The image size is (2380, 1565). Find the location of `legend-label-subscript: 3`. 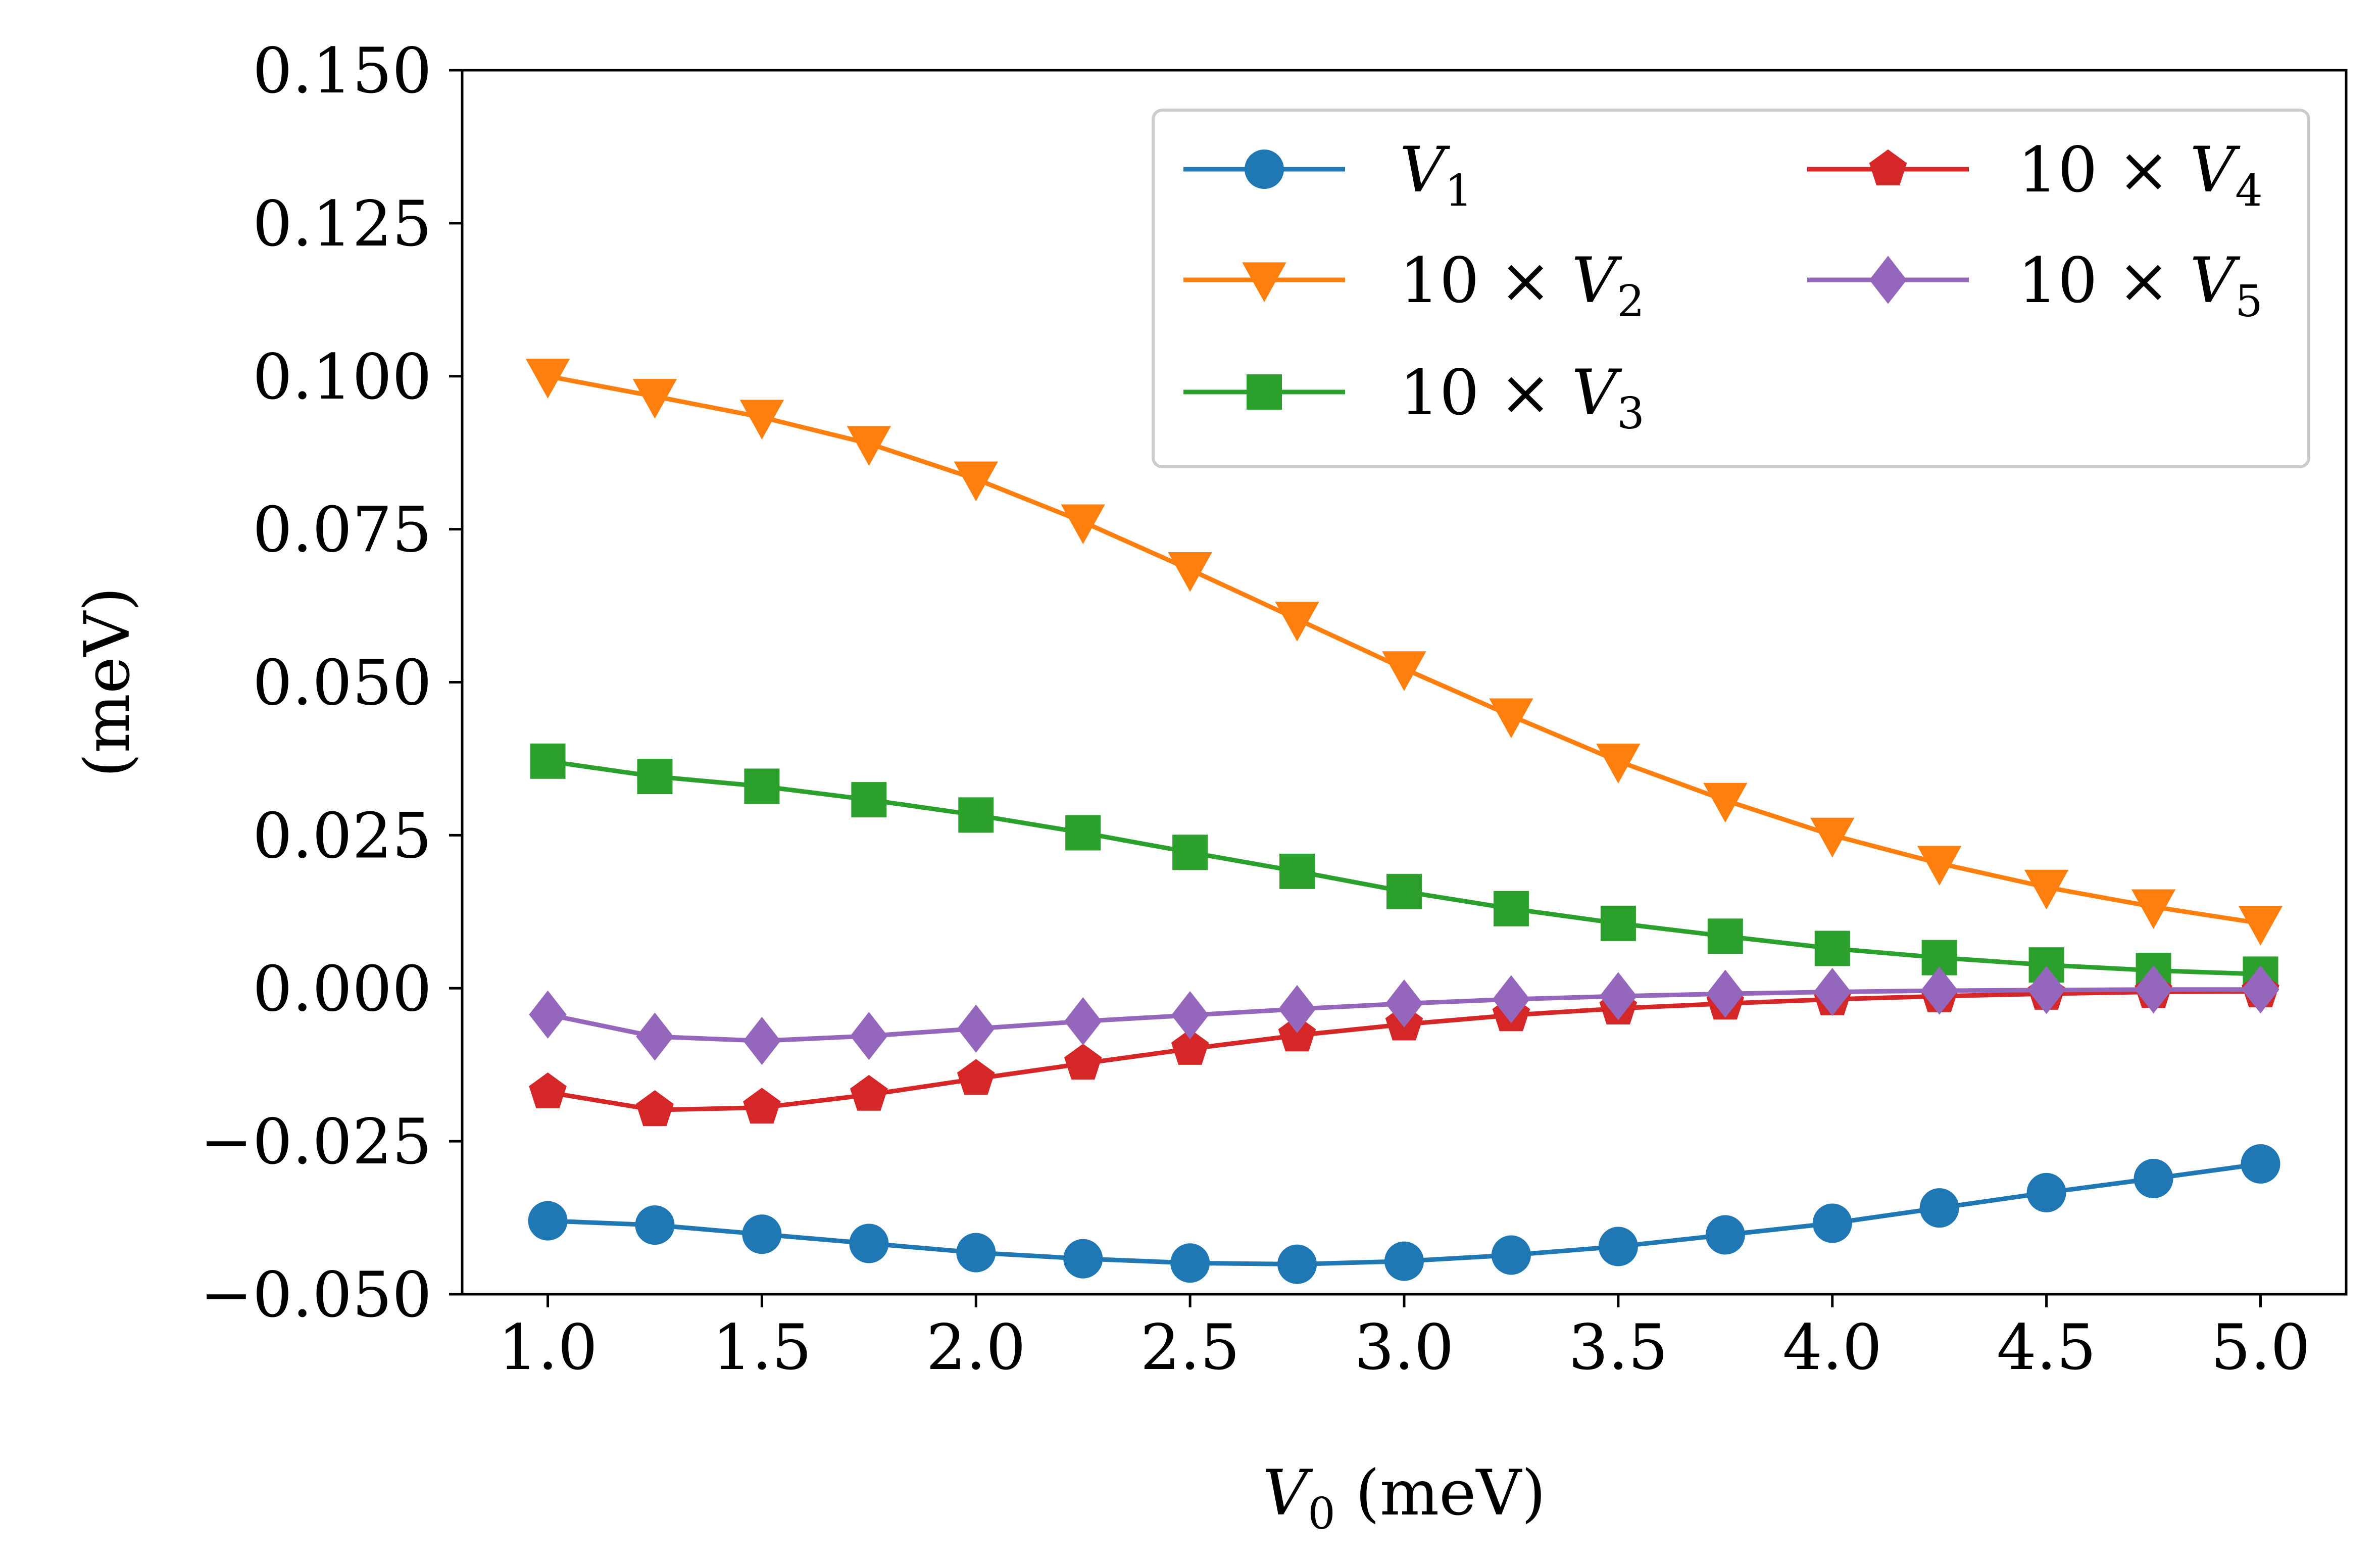

legend-label-subscript: 3 is located at coordinates (1631, 413).